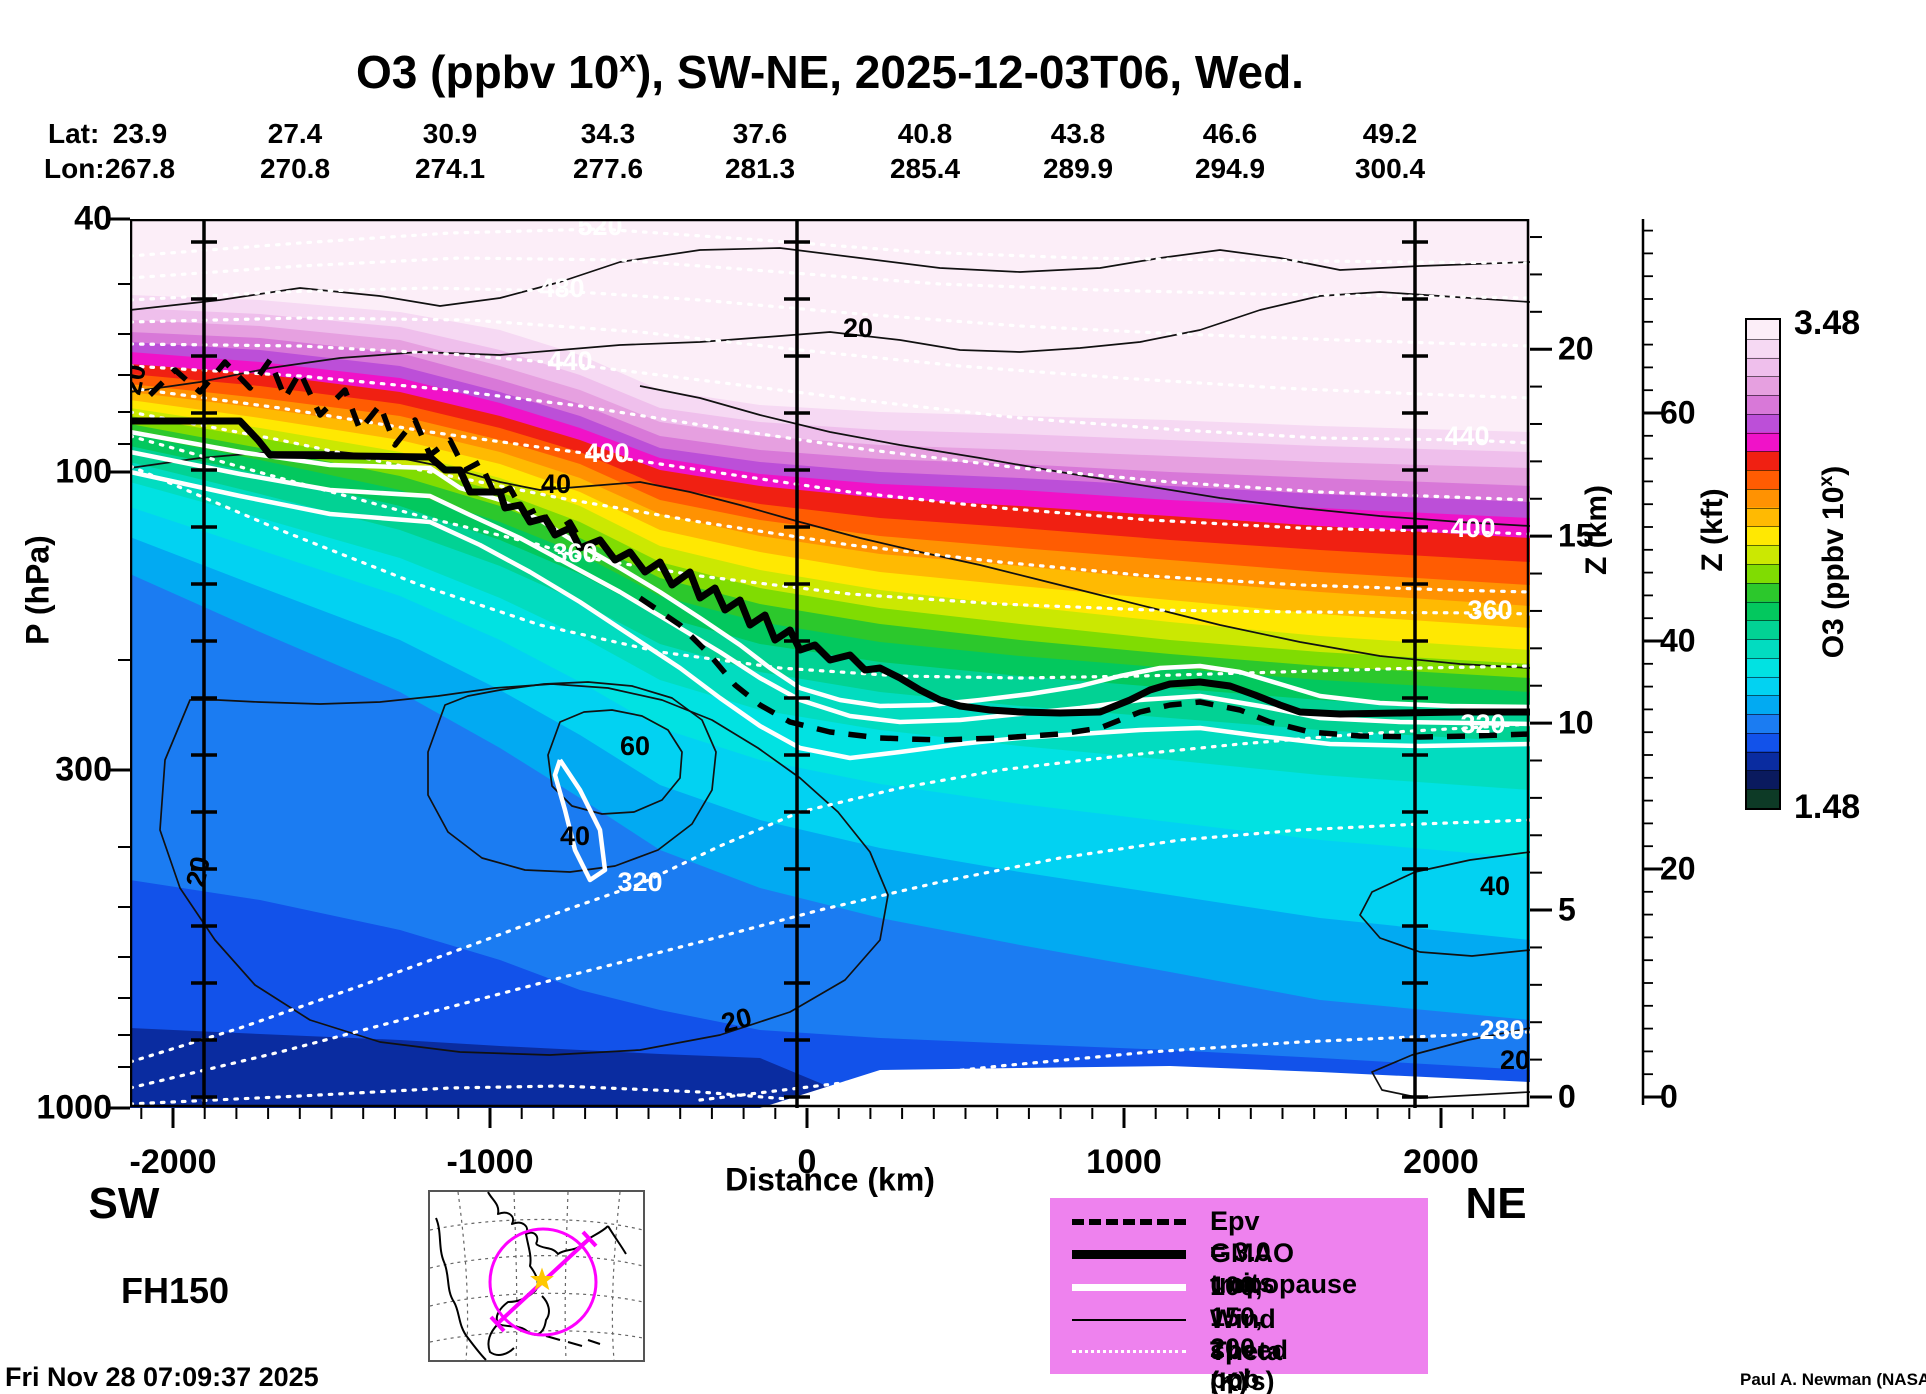 The height and width of the screenshot is (1394, 1926). What do you see at coordinates (83, 471) in the screenshot?
I see `pressure-tick-label-1: 100` at bounding box center [83, 471].